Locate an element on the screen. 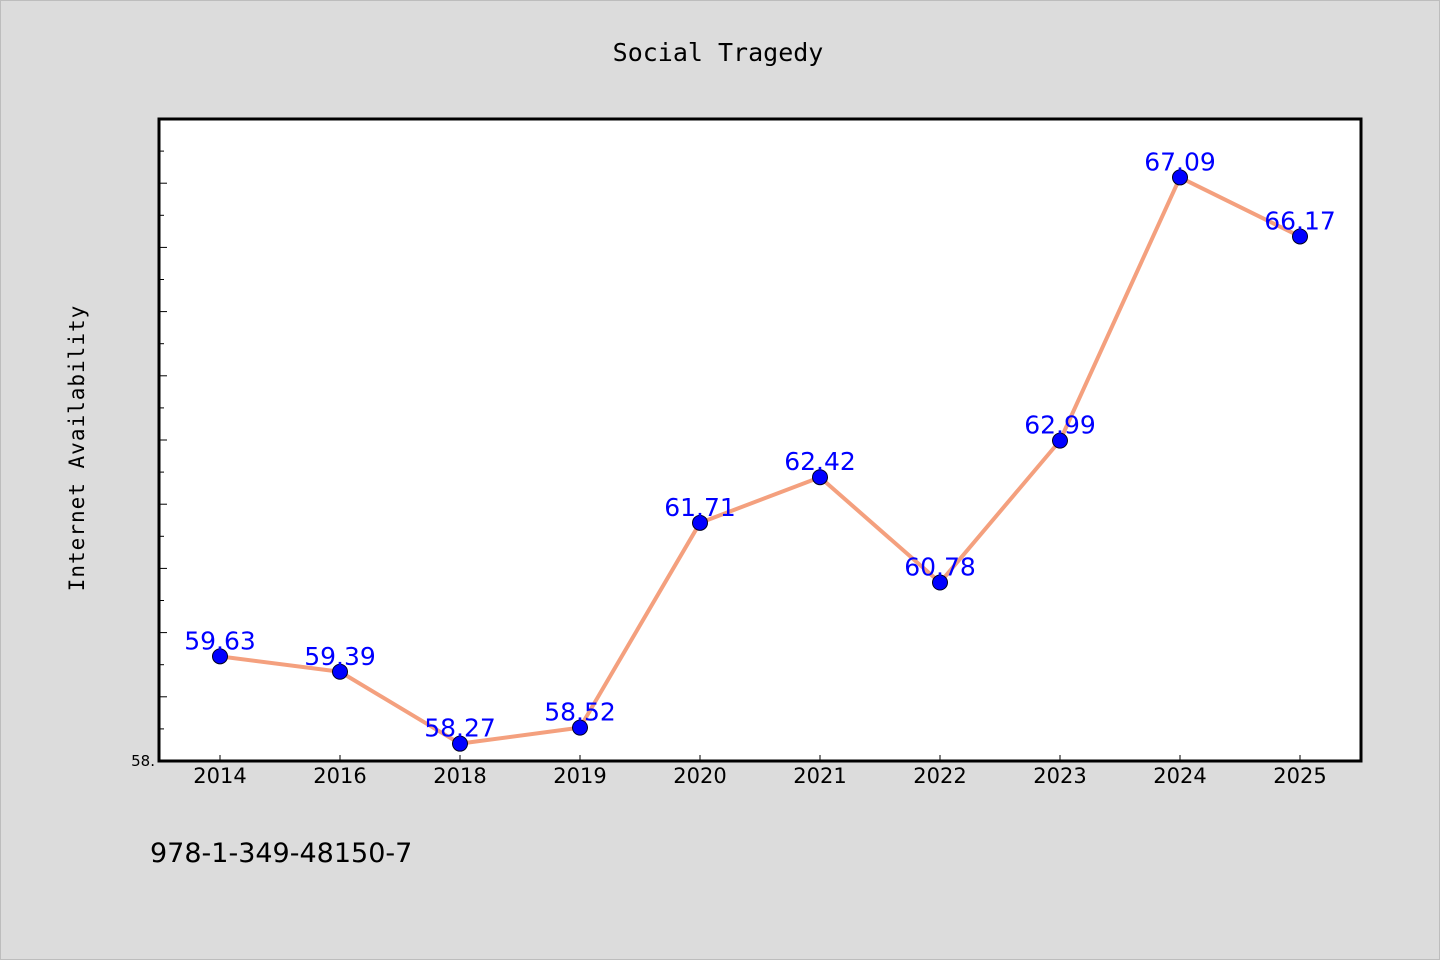 This screenshot has width=1440, height=960. footnote-isbn: 978-1-349-48150-7 is located at coordinates (281, 853).